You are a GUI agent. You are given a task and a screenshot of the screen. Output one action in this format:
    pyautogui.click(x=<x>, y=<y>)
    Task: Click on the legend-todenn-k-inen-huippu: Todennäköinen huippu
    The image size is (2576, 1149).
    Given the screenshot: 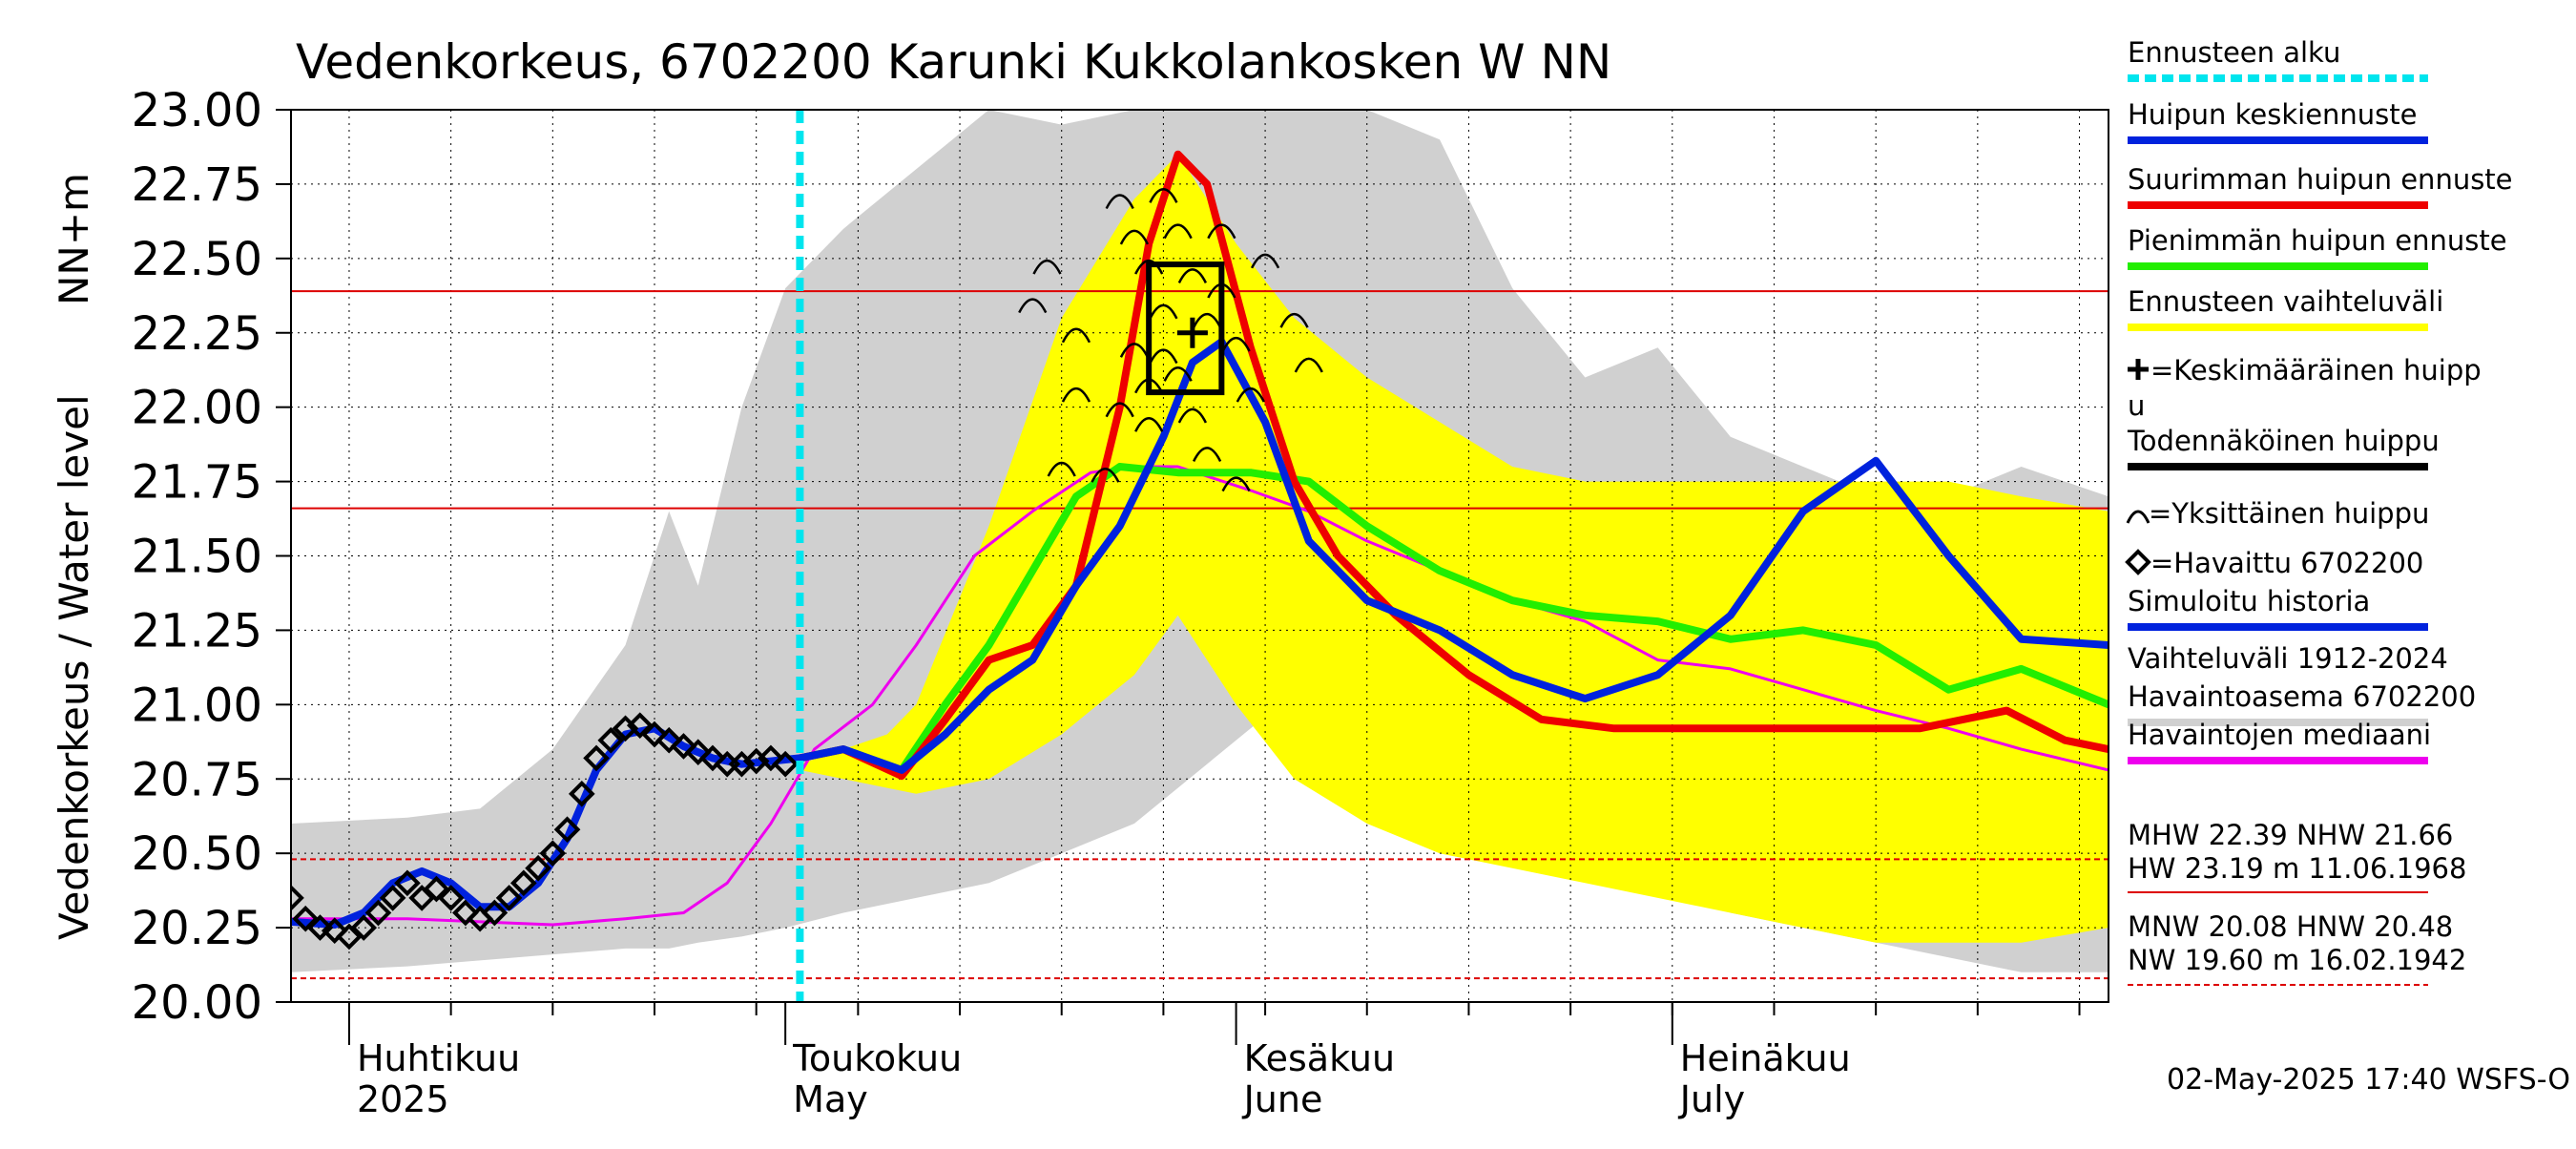 What is the action you would take?
    pyautogui.click(x=2283, y=441)
    